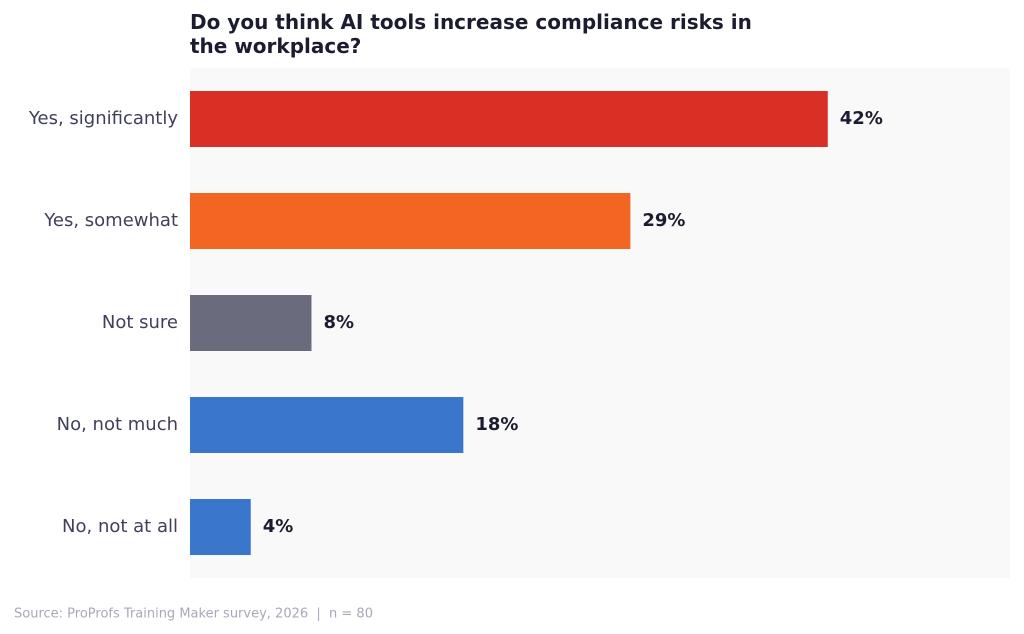 The width and height of the screenshot is (1024, 634). Describe the element at coordinates (278, 526) in the screenshot. I see `value-label: 4%` at that location.